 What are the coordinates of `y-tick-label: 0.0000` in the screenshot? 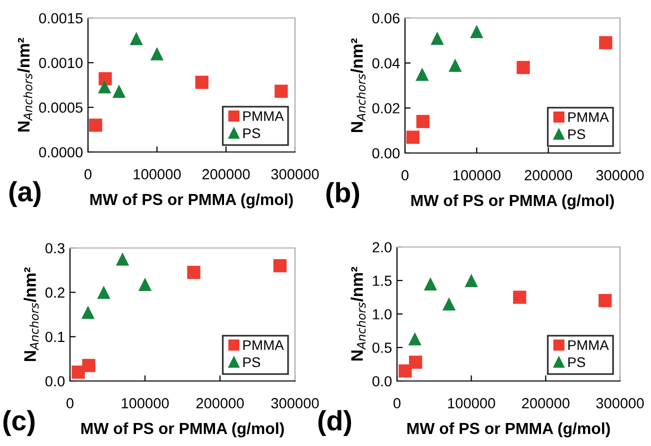 It's located at (61, 152).